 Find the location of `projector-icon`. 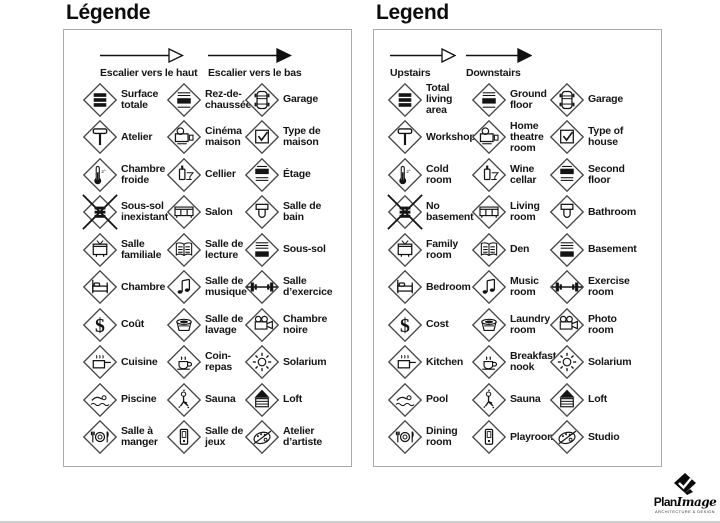

projector-icon is located at coordinates (184, 137).